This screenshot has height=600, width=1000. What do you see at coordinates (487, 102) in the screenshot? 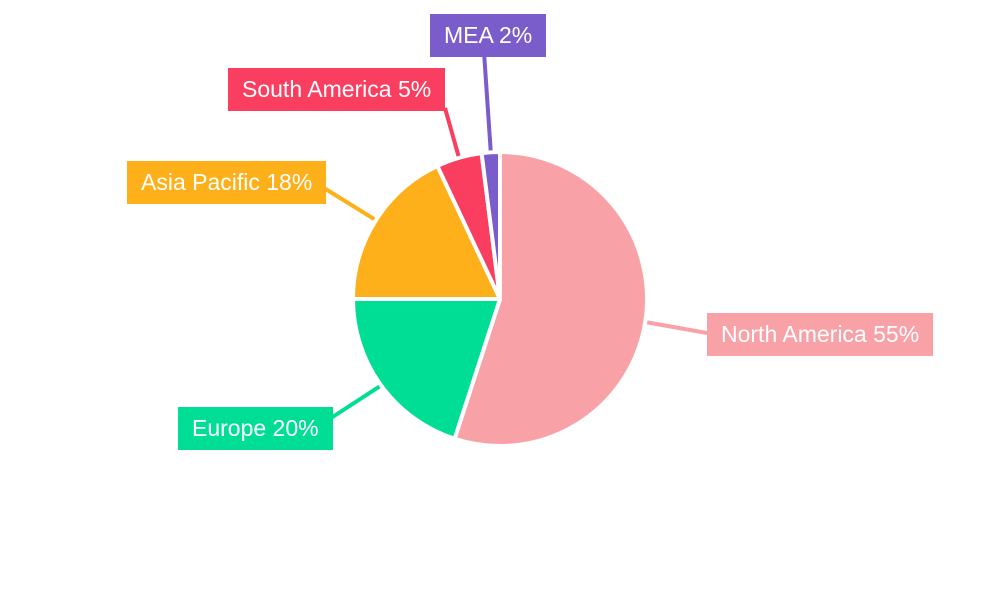
I see `leader-line-mea` at bounding box center [487, 102].